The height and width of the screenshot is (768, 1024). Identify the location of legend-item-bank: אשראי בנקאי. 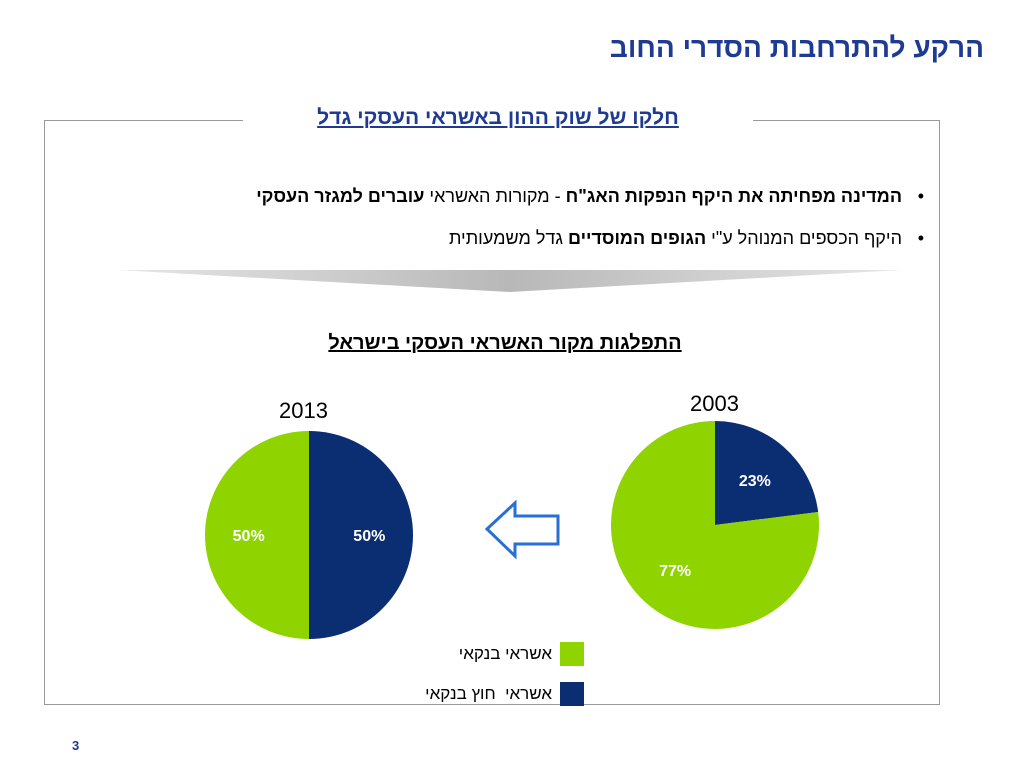
(521, 654).